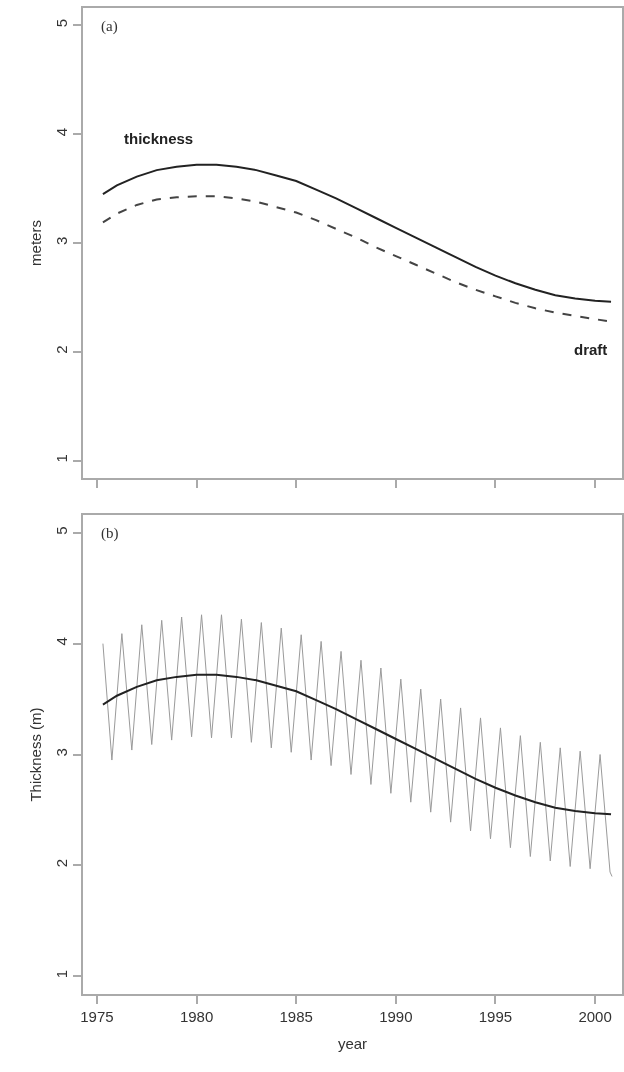 The width and height of the screenshot is (624, 1072). Describe the element at coordinates (591, 349) in the screenshot. I see `series-label: draft` at that location.